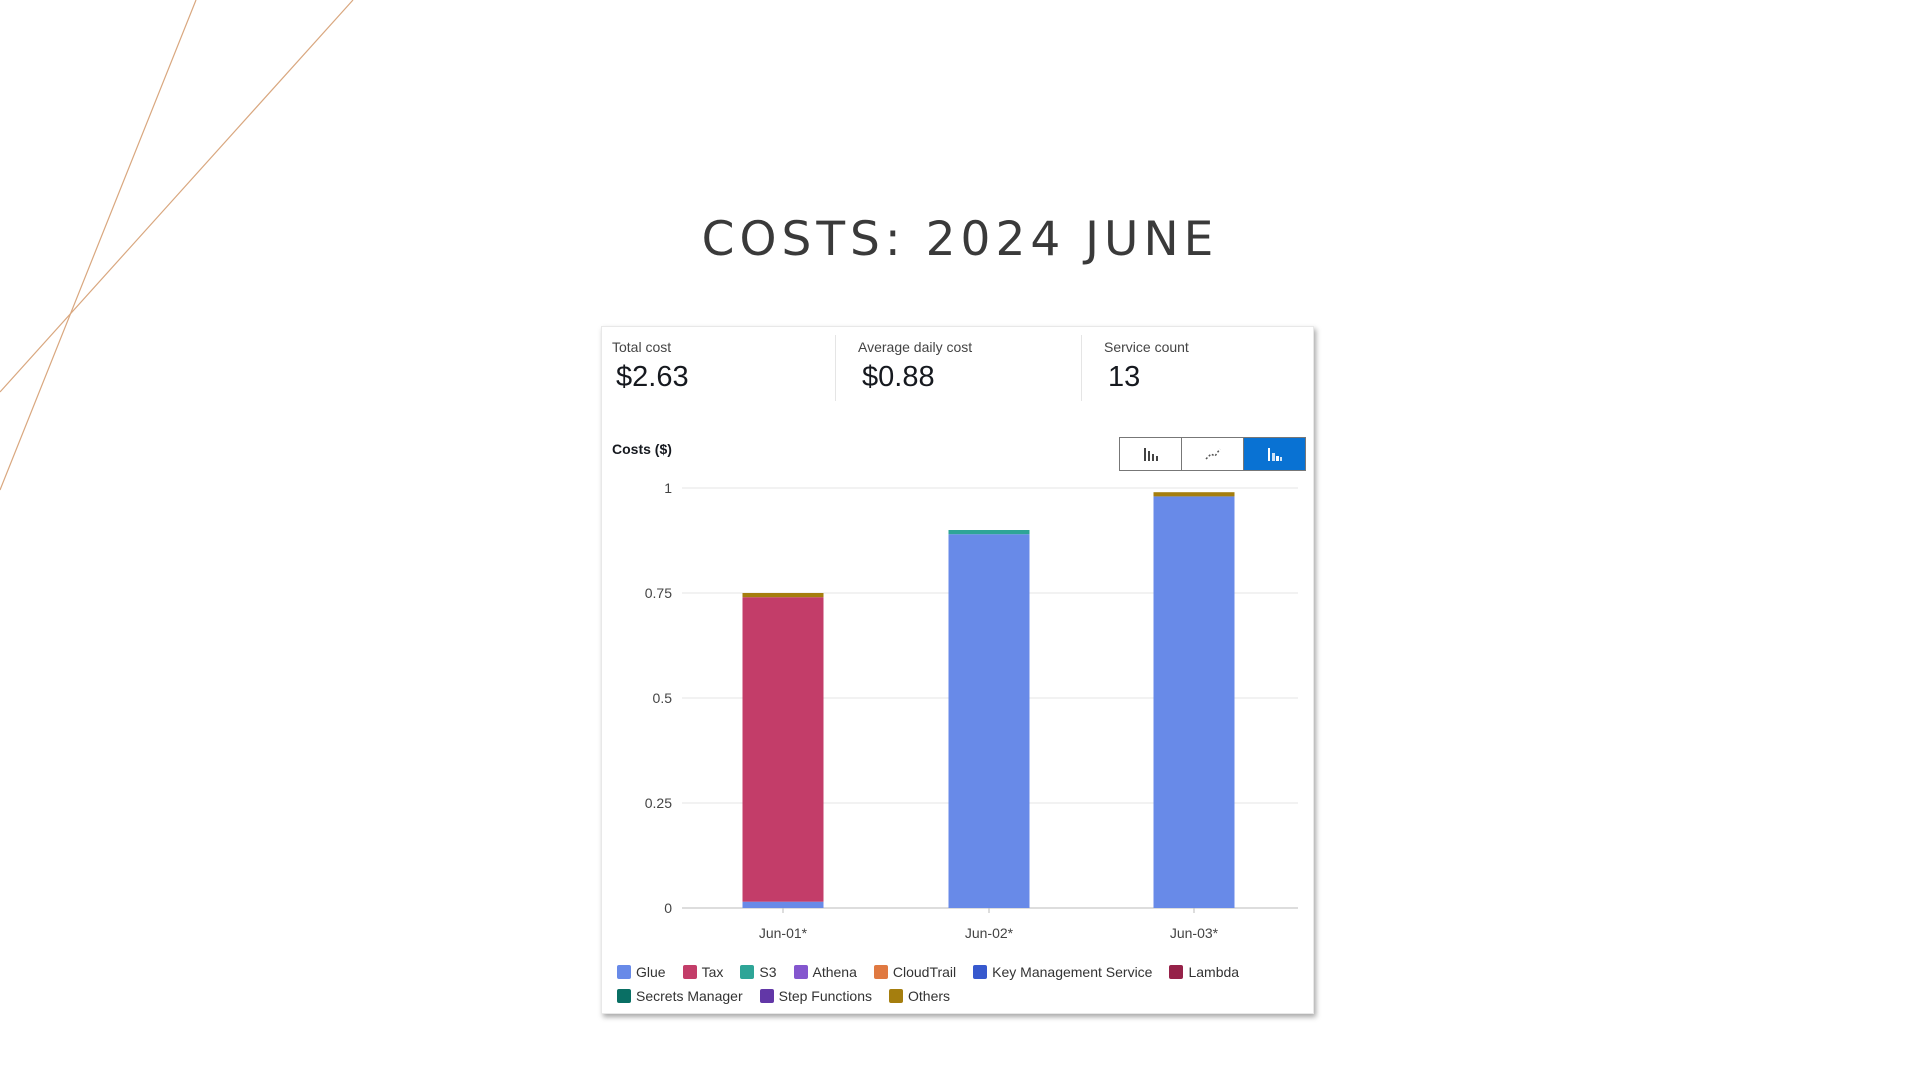 The image size is (1920, 1080). Describe the element at coordinates (929, 996) in the screenshot. I see `legend-label: Others` at that location.